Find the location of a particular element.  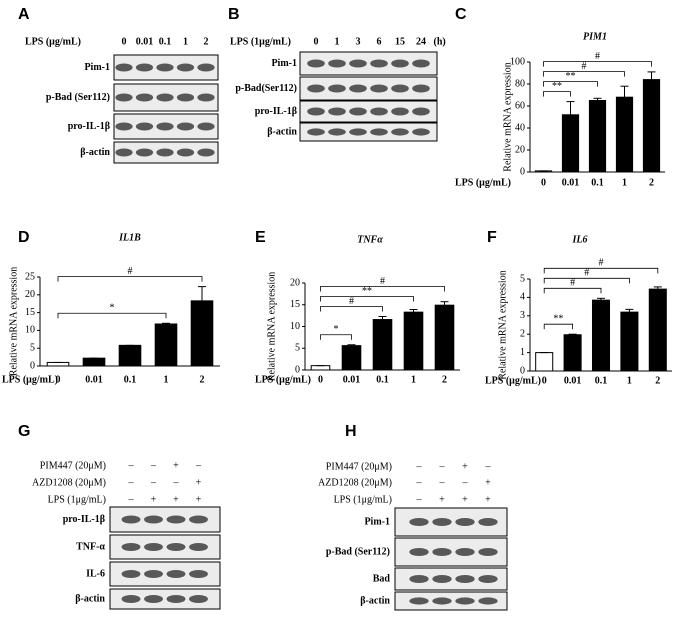

lane-label: 1 is located at coordinates (337, 41).